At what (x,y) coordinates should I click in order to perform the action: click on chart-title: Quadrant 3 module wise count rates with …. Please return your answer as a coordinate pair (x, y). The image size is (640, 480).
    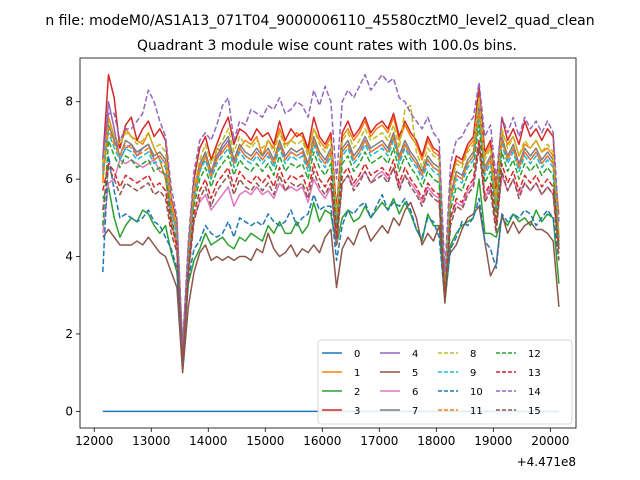
    Looking at the image, I should click on (327, 46).